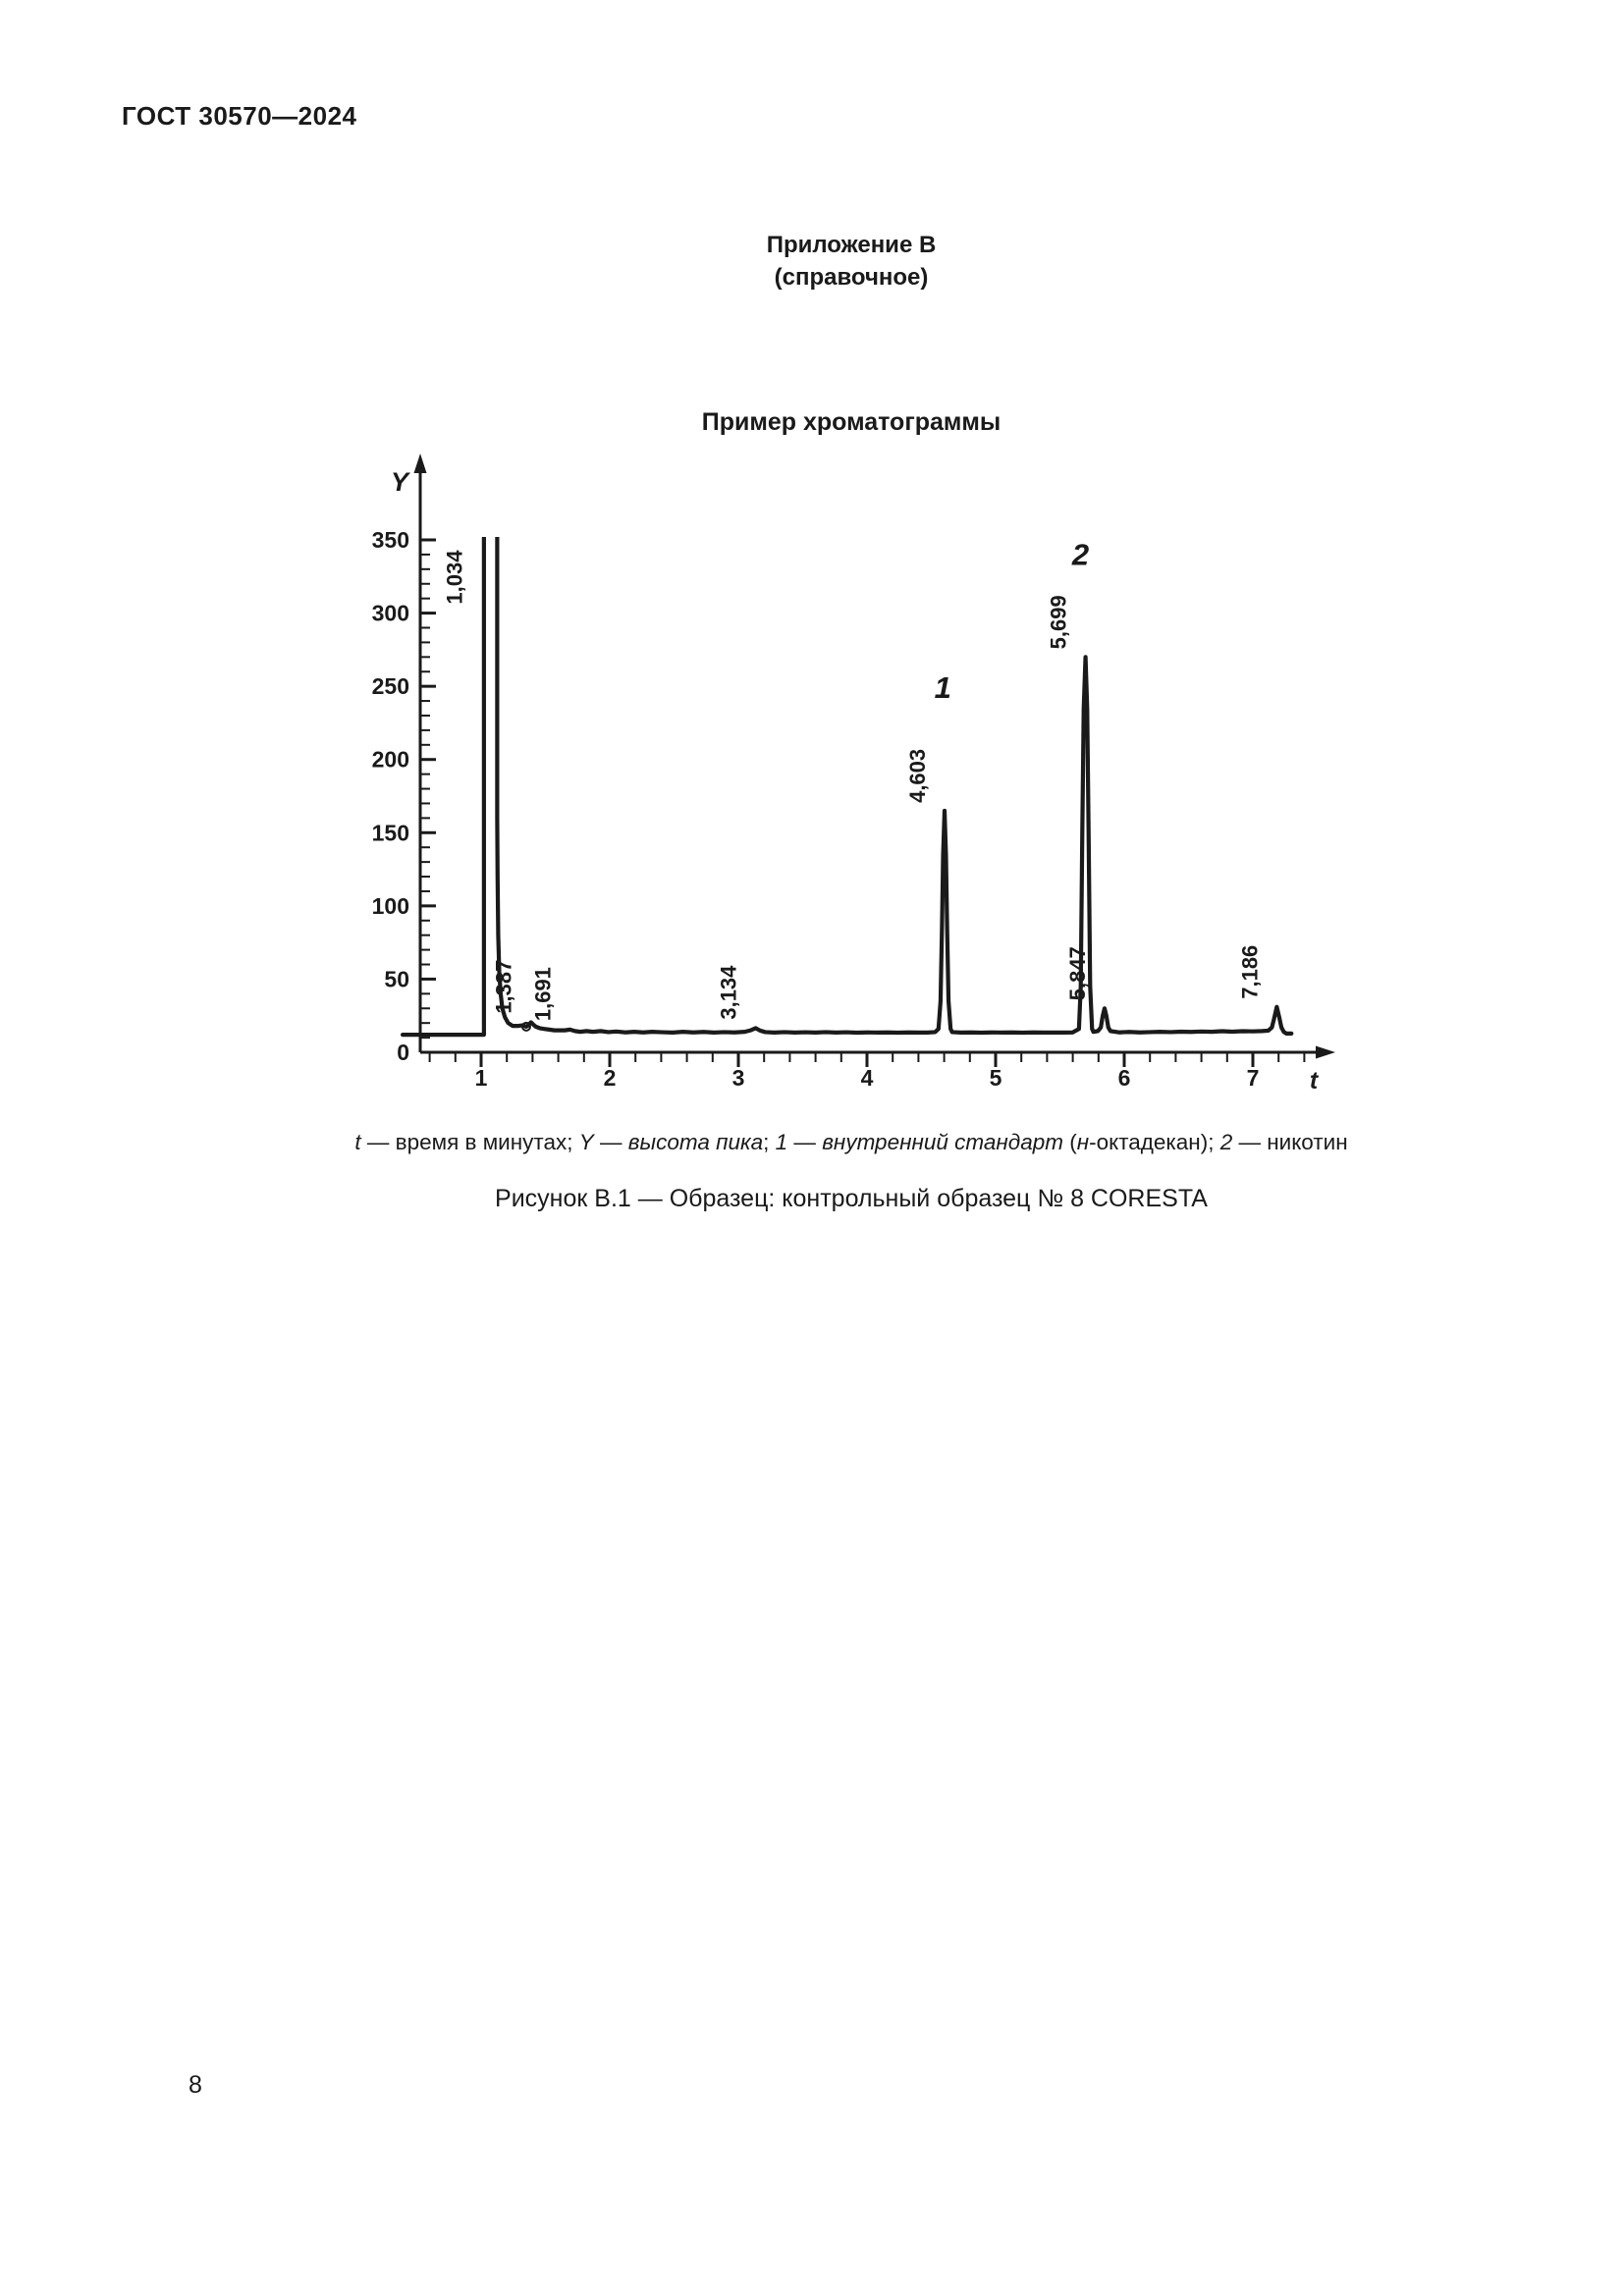 The width and height of the screenshot is (1624, 2296). Describe the element at coordinates (195, 2085) in the screenshot. I see `page-number: 8` at that location.